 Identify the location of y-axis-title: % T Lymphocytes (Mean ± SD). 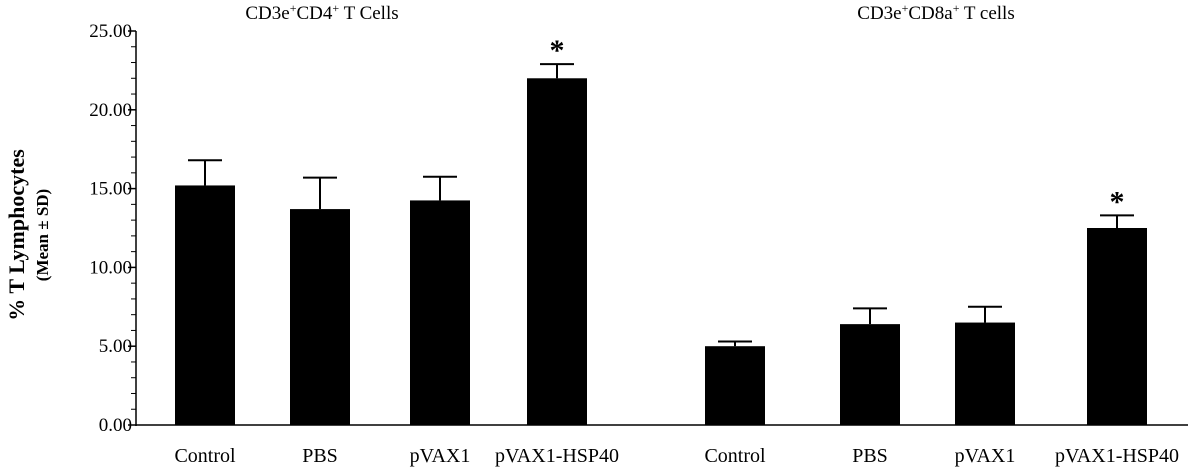
(28, 235).